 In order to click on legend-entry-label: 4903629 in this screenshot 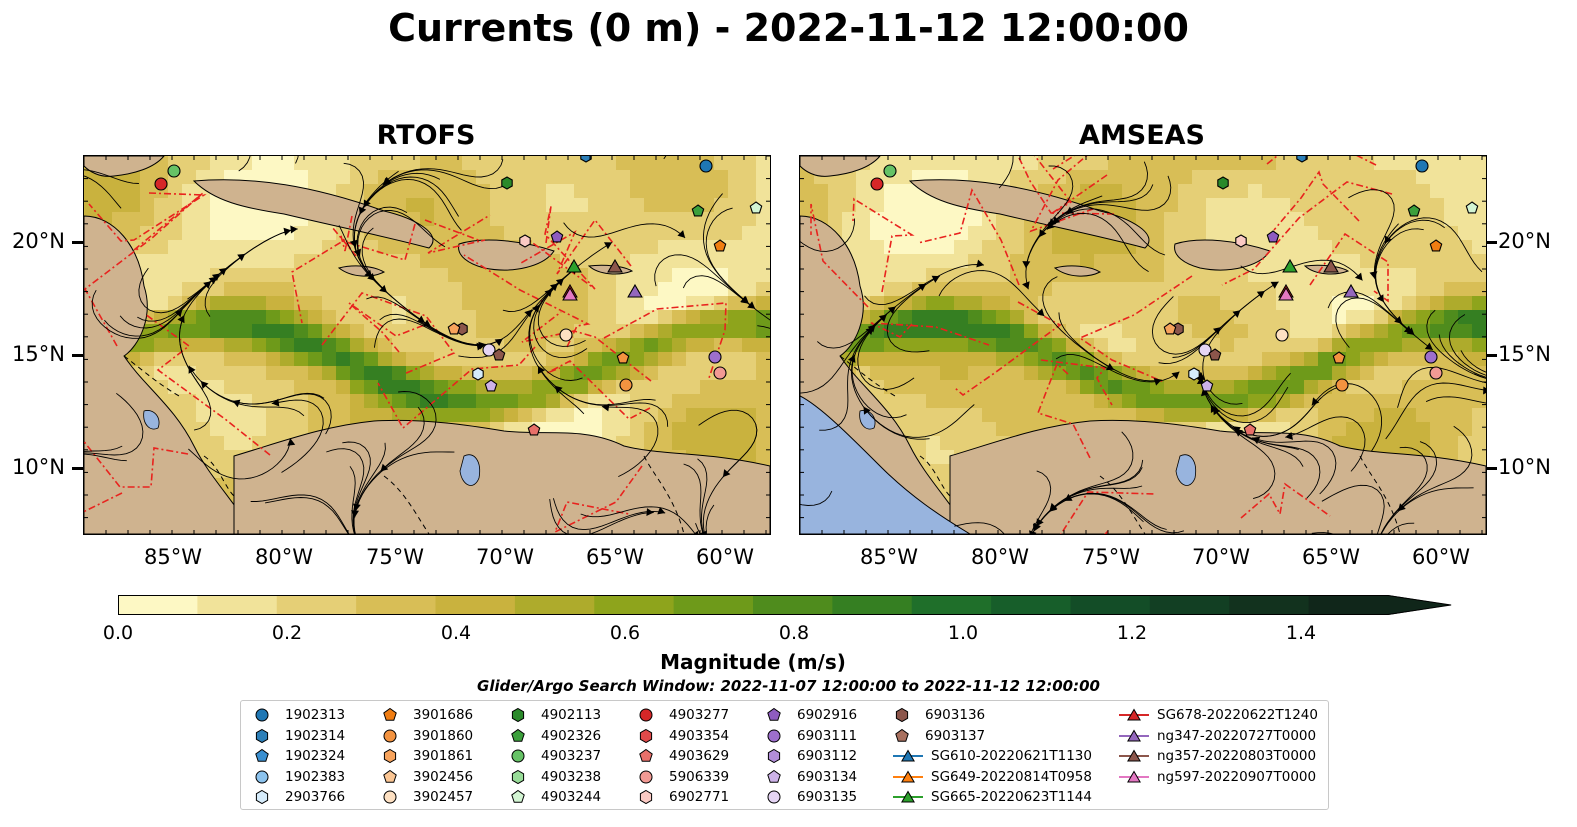, I will do `click(699, 756)`.